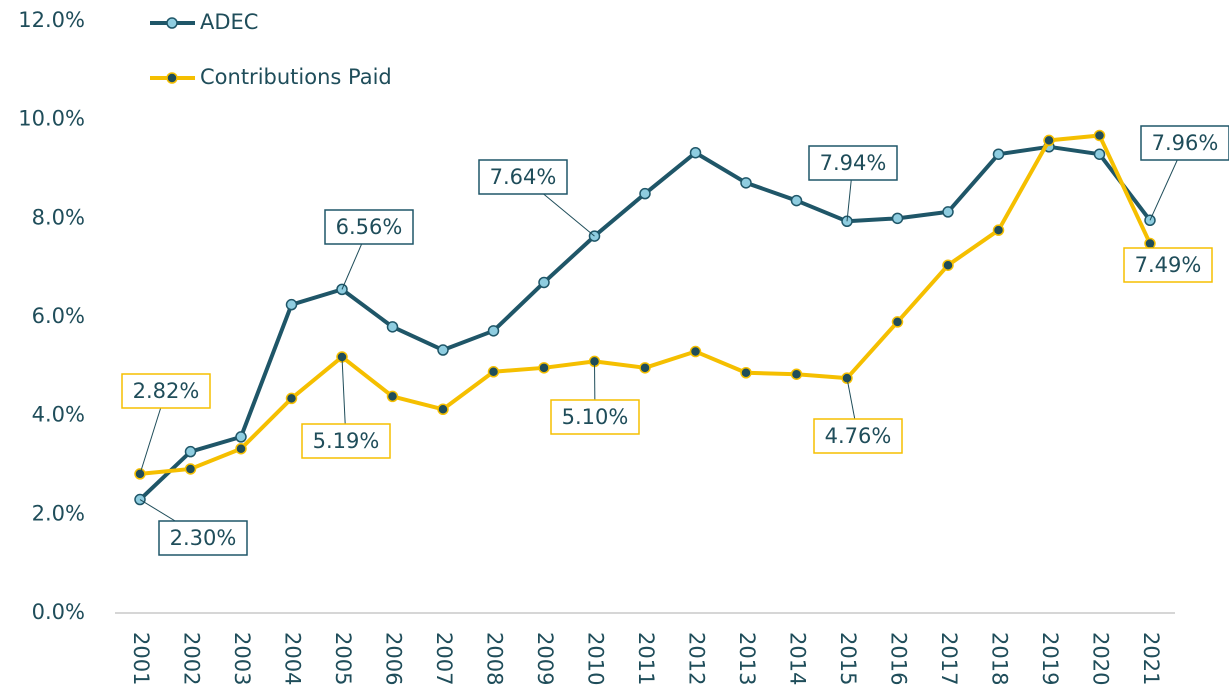 The height and width of the screenshot is (696, 1229). I want to click on data-label: 7.94%, so click(853, 163).